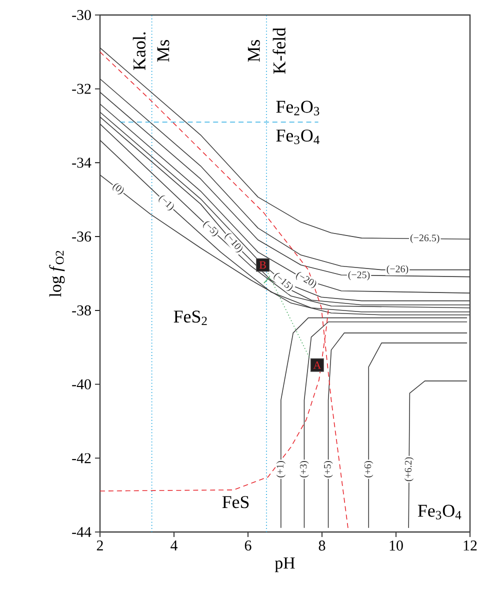 The height and width of the screenshot is (605, 479). Describe the element at coordinates (81, 89) in the screenshot. I see `y-tick-label: -32` at that location.